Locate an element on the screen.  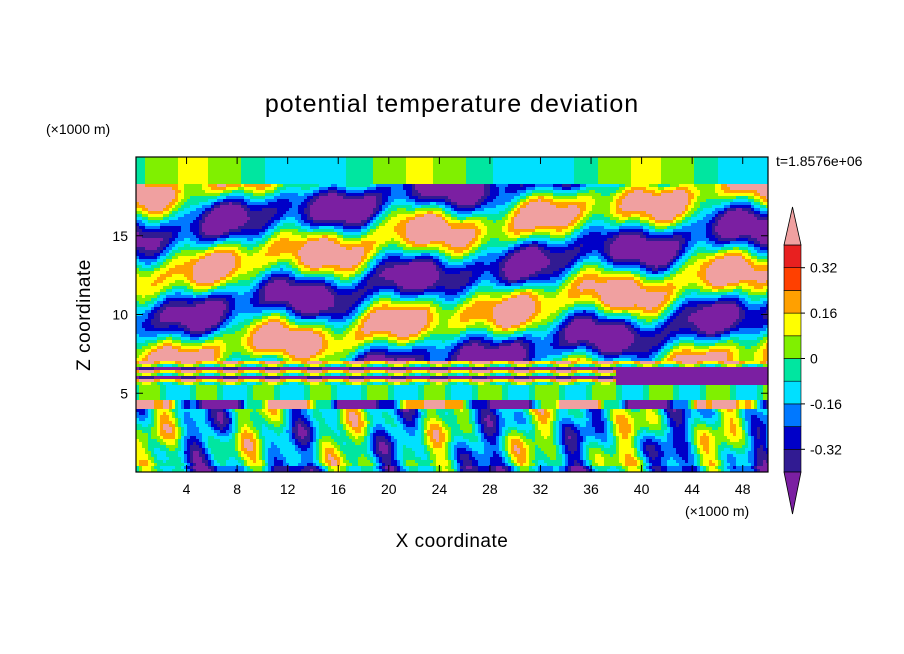
colorbar-min-triangle is located at coordinates (792, 493).